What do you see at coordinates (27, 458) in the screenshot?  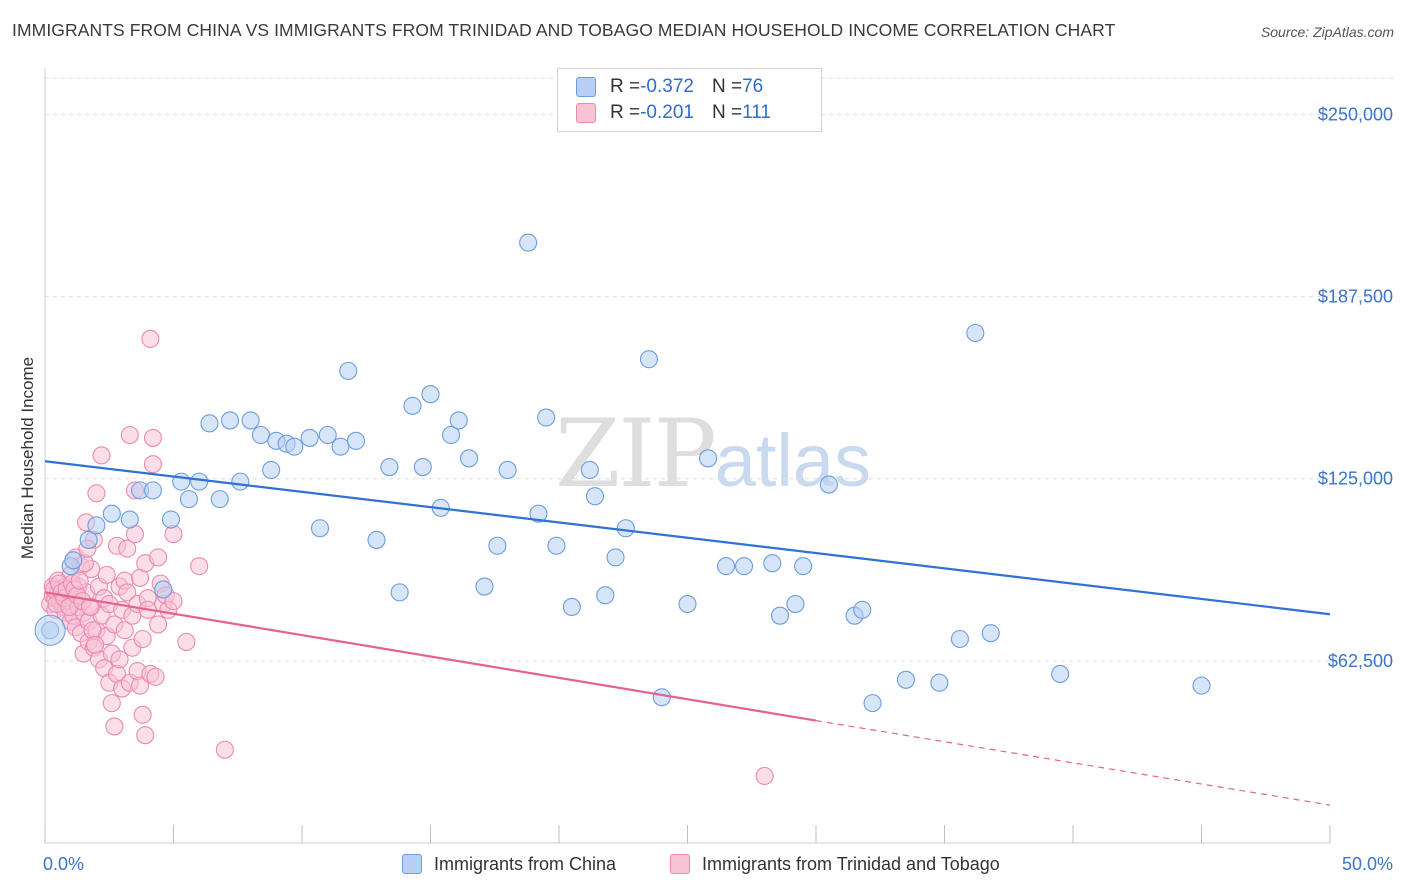 I see `y-axis-label: Median Household Income` at bounding box center [27, 458].